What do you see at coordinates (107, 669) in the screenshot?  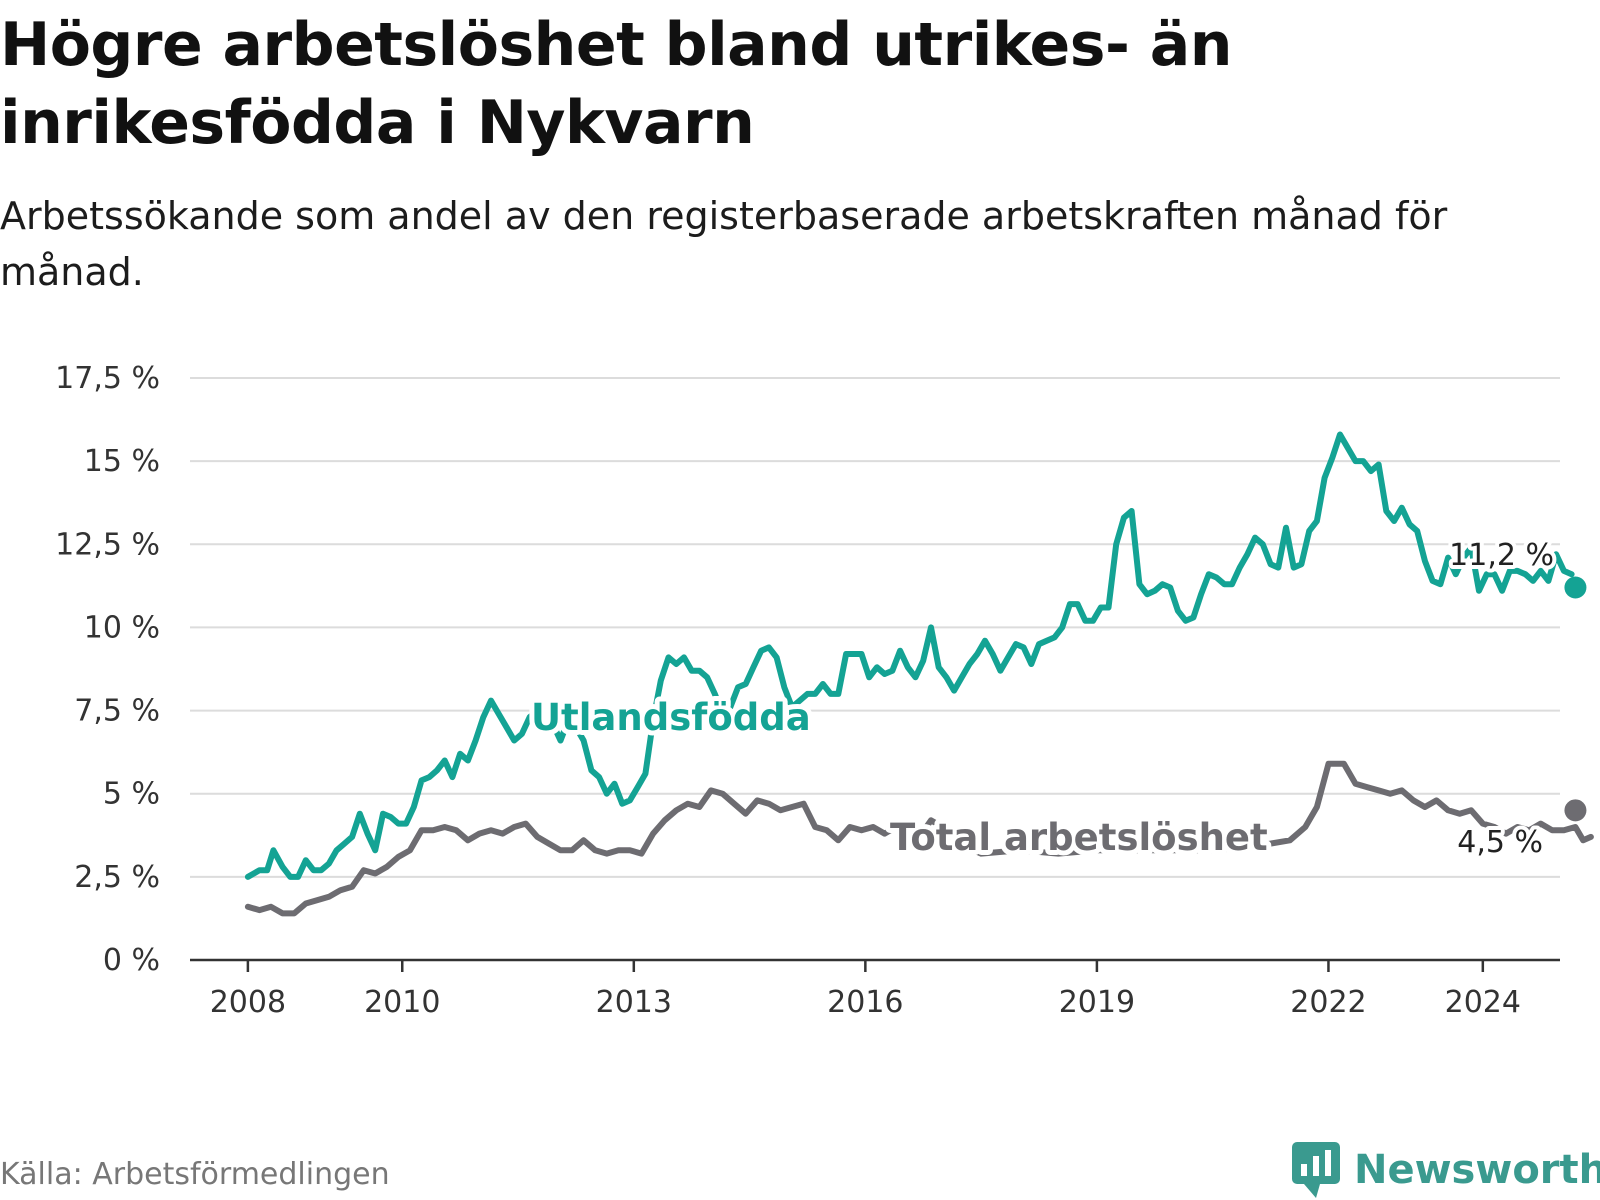 I see `y-axis-ticks: 0 % 2,5 % 5 % 7,5 % 10 % 12,5 % 15 % 17,5 %` at bounding box center [107, 669].